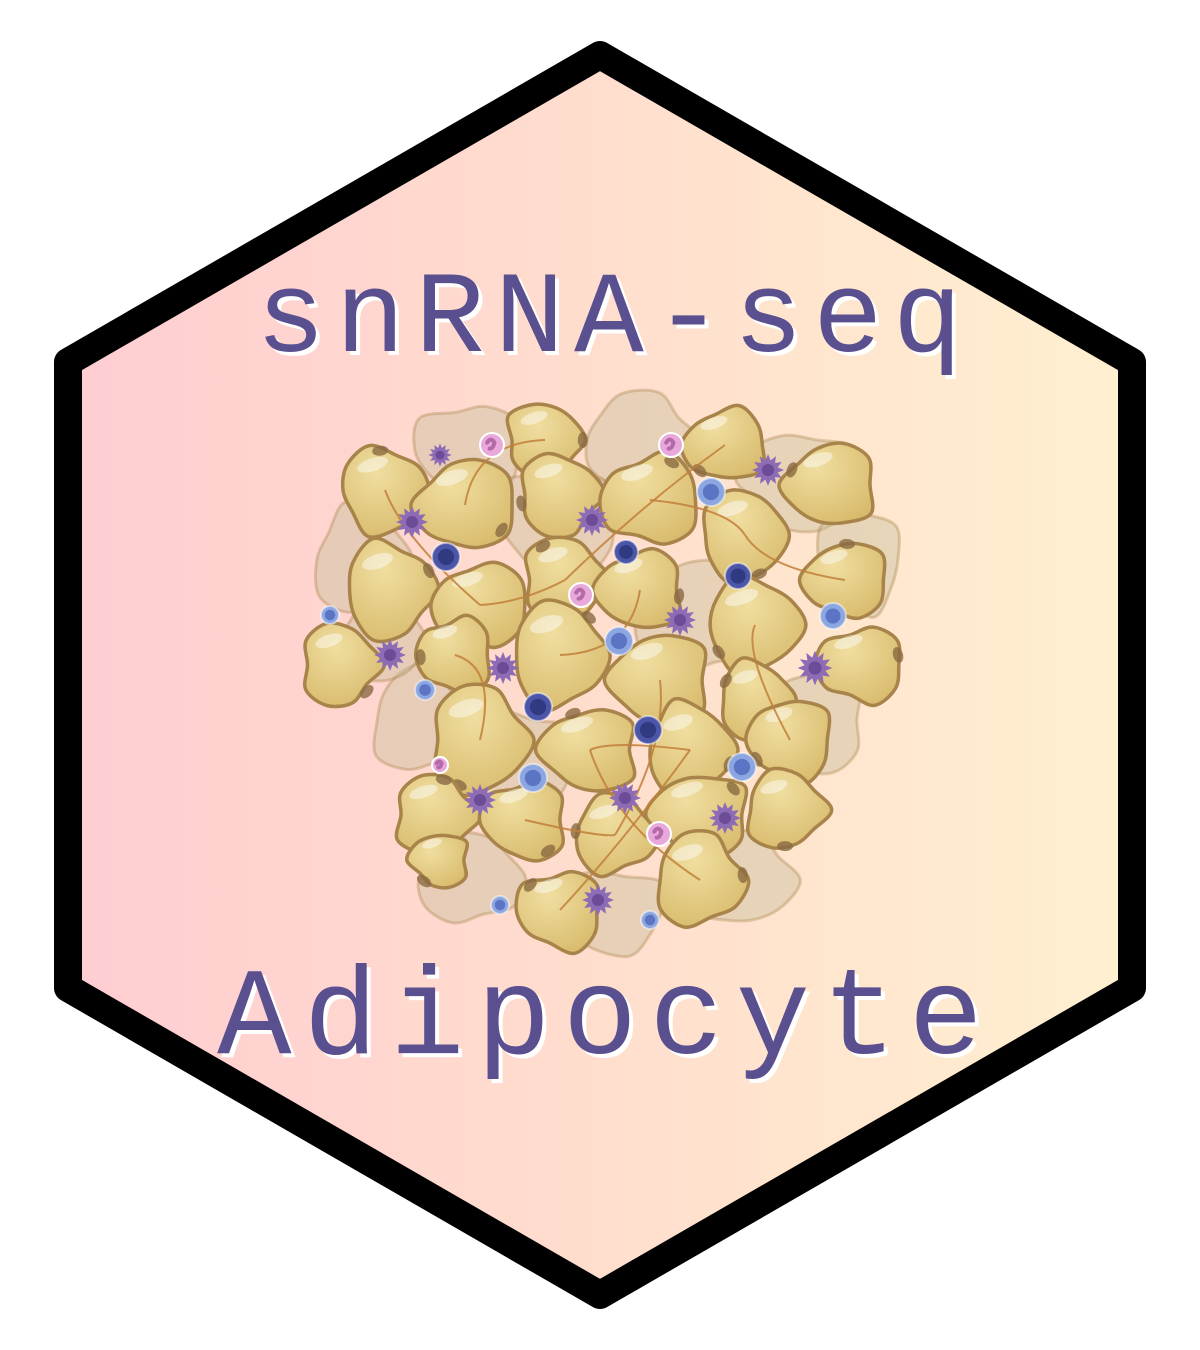 The height and width of the screenshot is (1350, 1200). I want to click on sticker-subtitle: Adipocyte, so click(606, 1021).